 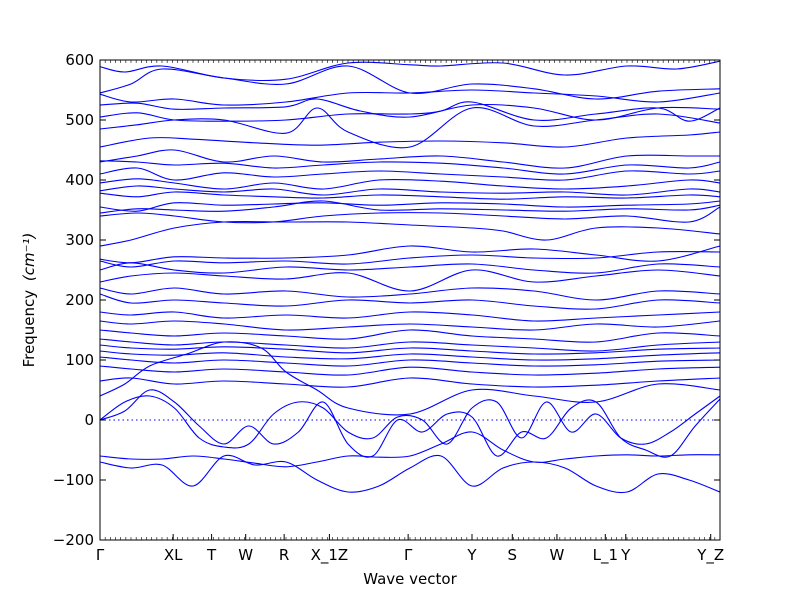 I want to click on y-axis-label: Frequency (cm⁻¹), so click(x=29, y=300).